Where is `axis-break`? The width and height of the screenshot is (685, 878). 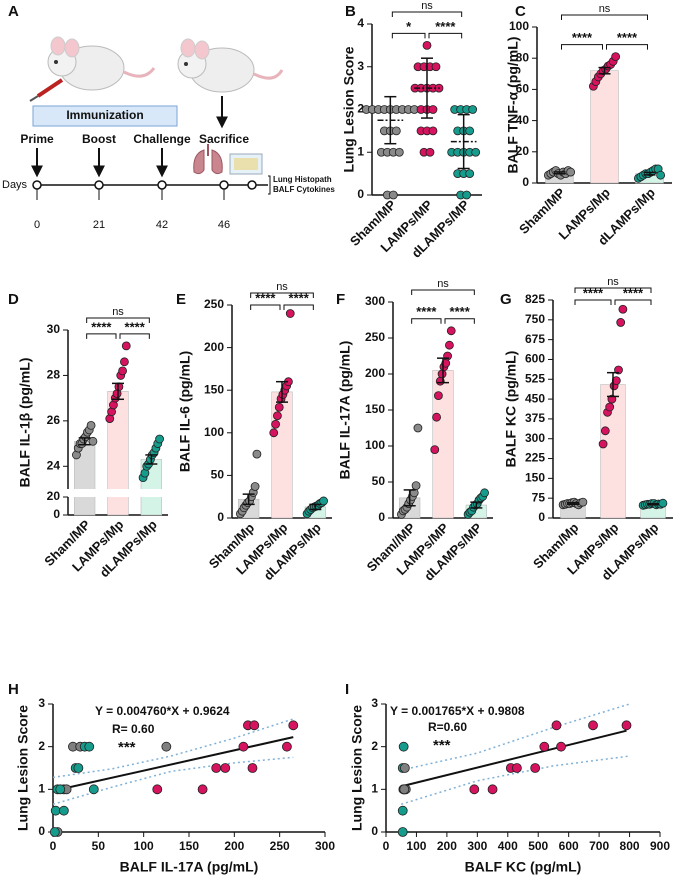
axis-break is located at coordinates (119, 493).